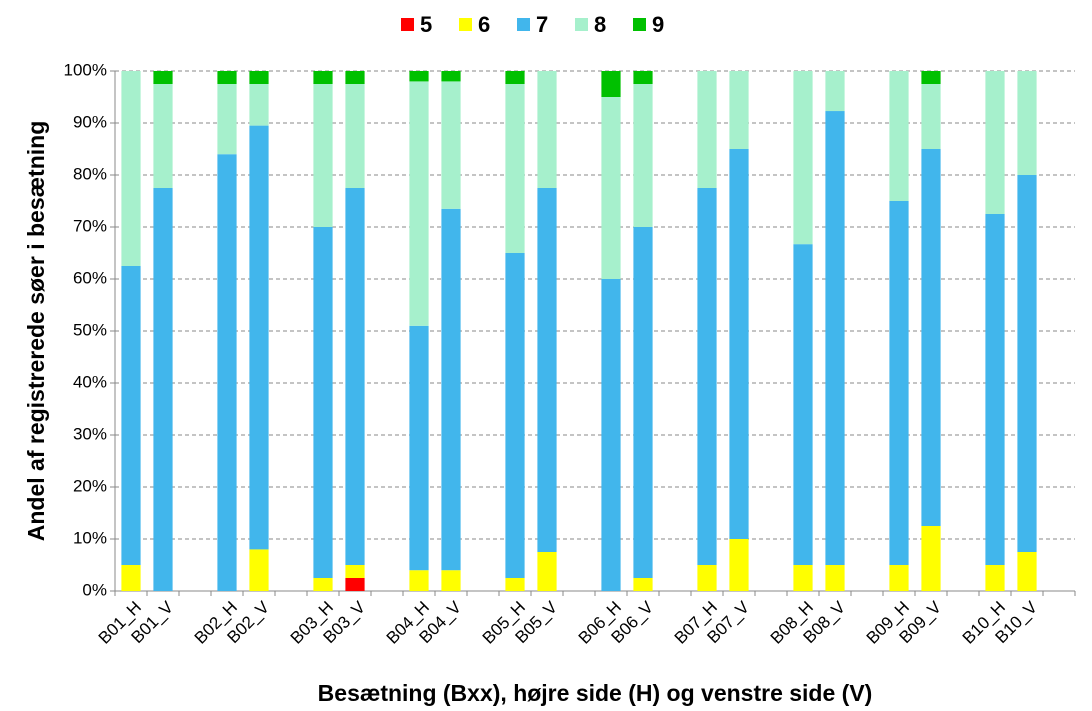 The image size is (1092, 711). What do you see at coordinates (90, 225) in the screenshot?
I see `y-tick-label: 70%` at bounding box center [90, 225].